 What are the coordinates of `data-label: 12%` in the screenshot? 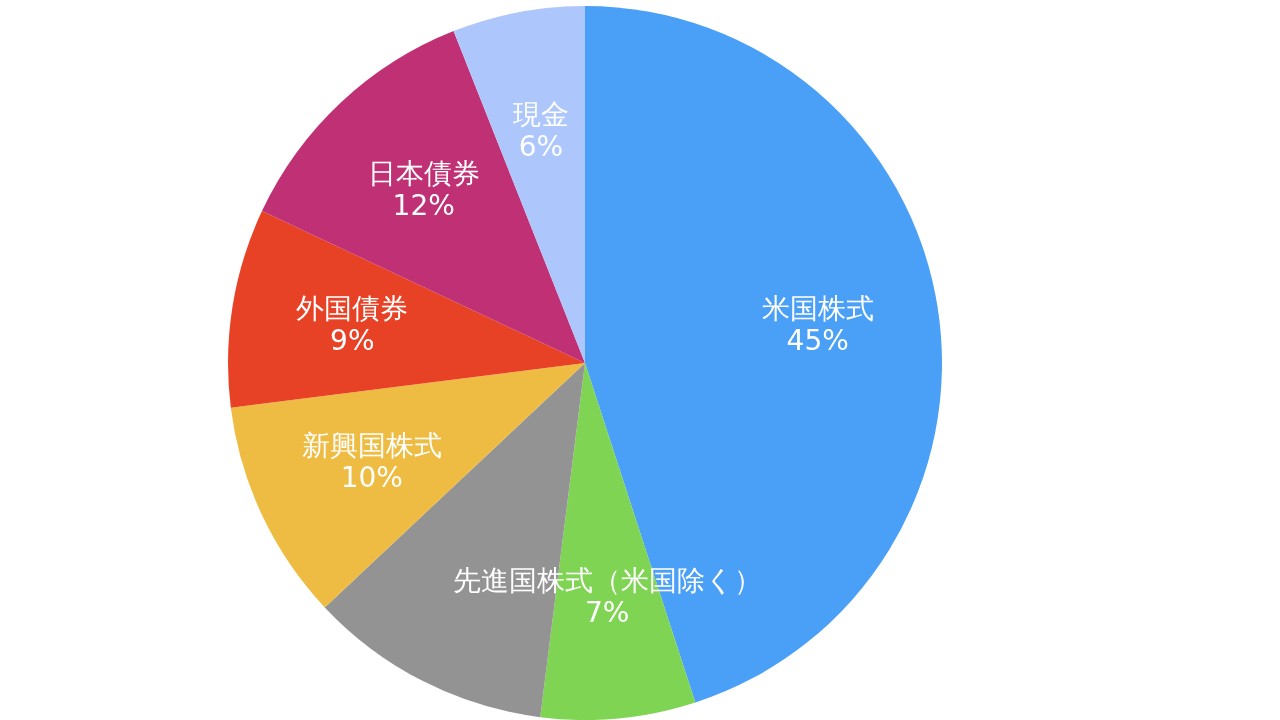 It's located at (423, 206).